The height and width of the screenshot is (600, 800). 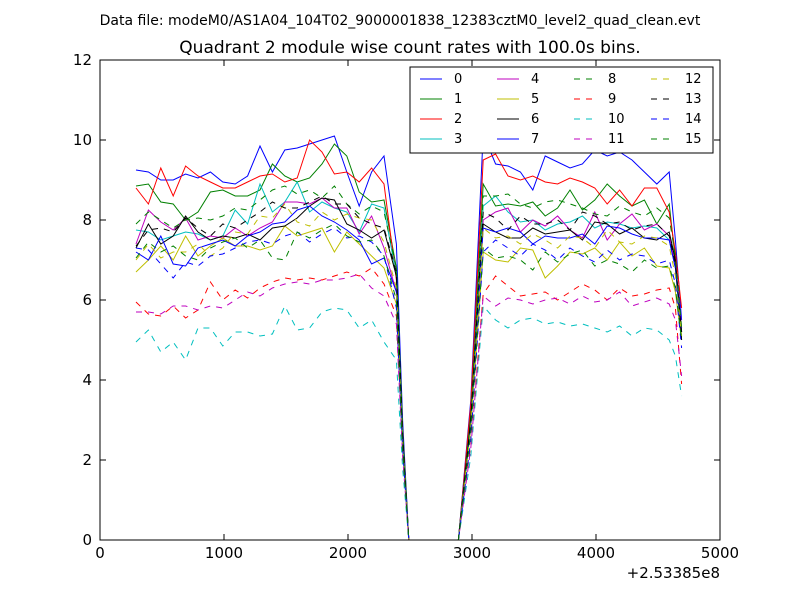 What do you see at coordinates (673, 573) in the screenshot?
I see `x-offset-label: +2.53385e8` at bounding box center [673, 573].